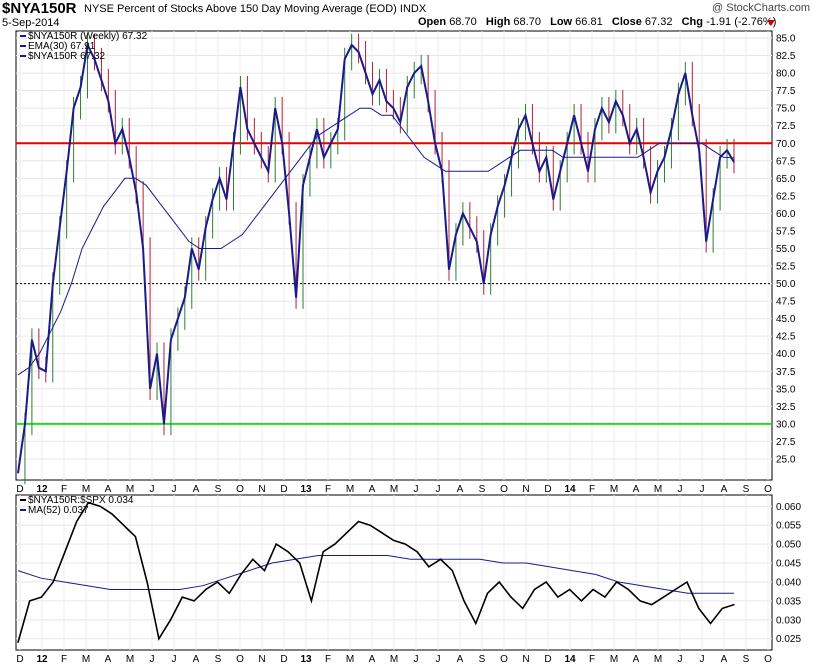 The height and width of the screenshot is (668, 820). I want to click on y-tick-label: 27.5, so click(786, 442).